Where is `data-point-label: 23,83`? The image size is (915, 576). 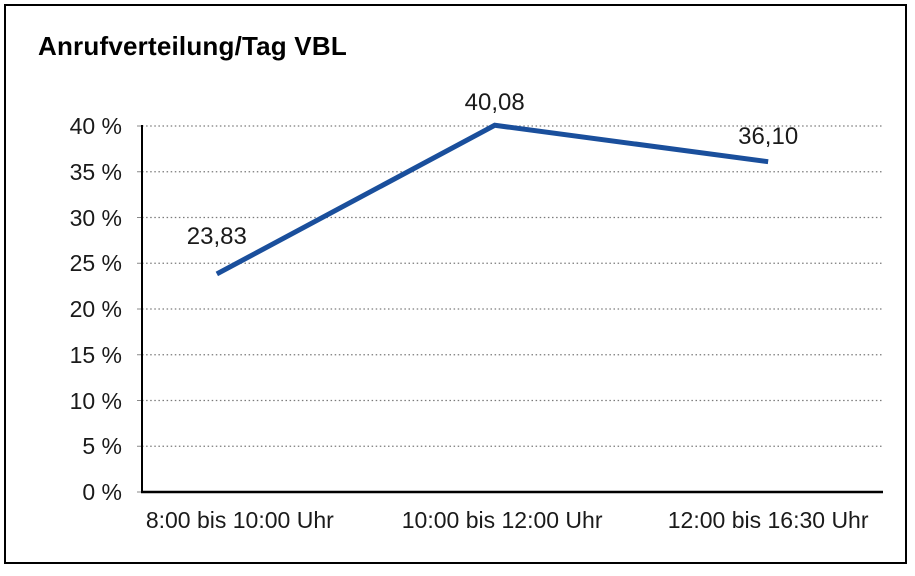
data-point-label: 23,83 is located at coordinates (216, 236).